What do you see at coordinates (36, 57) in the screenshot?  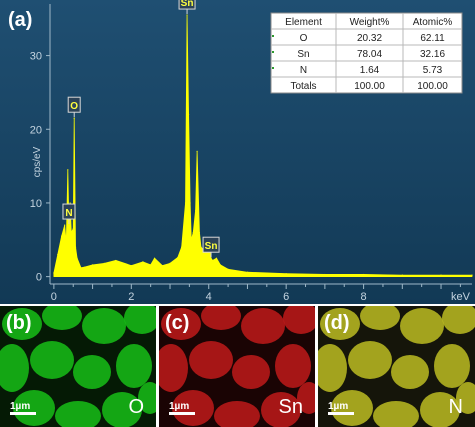 I see `y-tick-label: 30` at bounding box center [36, 57].